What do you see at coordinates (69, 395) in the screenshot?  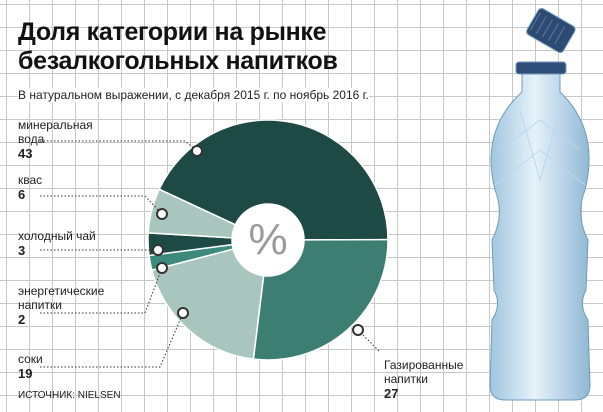 I see `source: ИСТОЧНИК: NIELSEN` at bounding box center [69, 395].